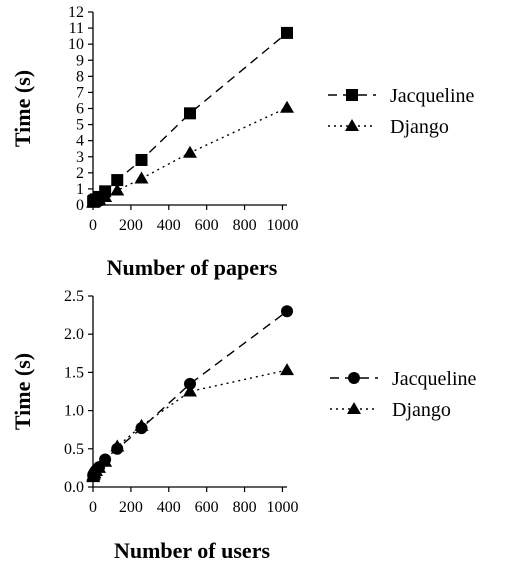  Describe the element at coordinates (74, 411) in the screenshot. I see `y-tick-label: 1.0` at that location.